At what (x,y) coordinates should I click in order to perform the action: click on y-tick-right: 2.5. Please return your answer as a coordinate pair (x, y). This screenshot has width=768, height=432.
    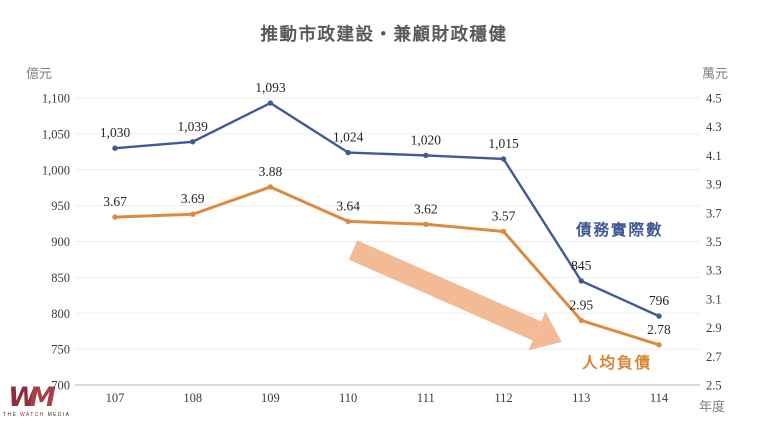
    Looking at the image, I should click on (714, 386).